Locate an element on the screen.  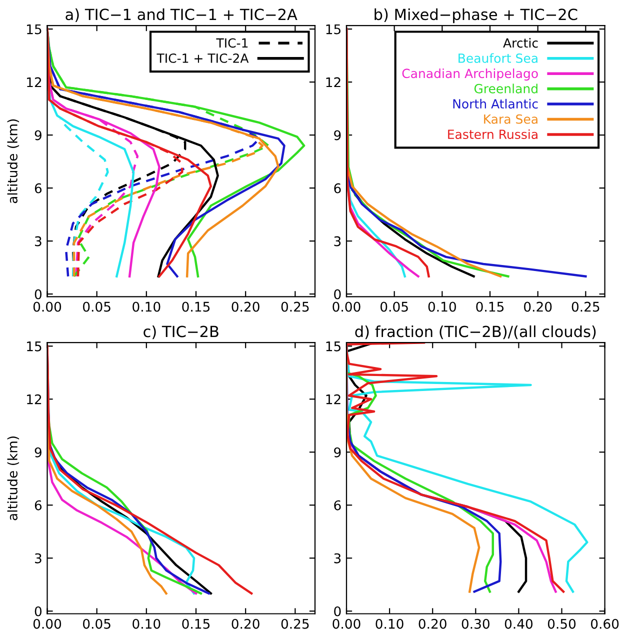
chart-title: b) Mixed−phase + TIC−2C is located at coordinates (476, 16).